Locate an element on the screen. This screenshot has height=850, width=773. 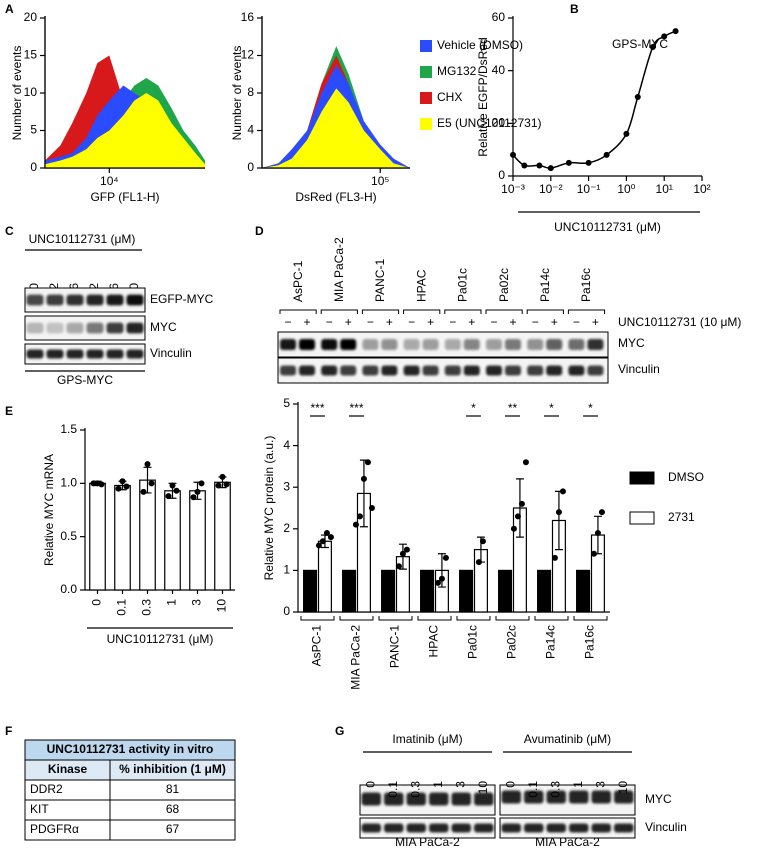
panel-letter: F is located at coordinates (8, 731).